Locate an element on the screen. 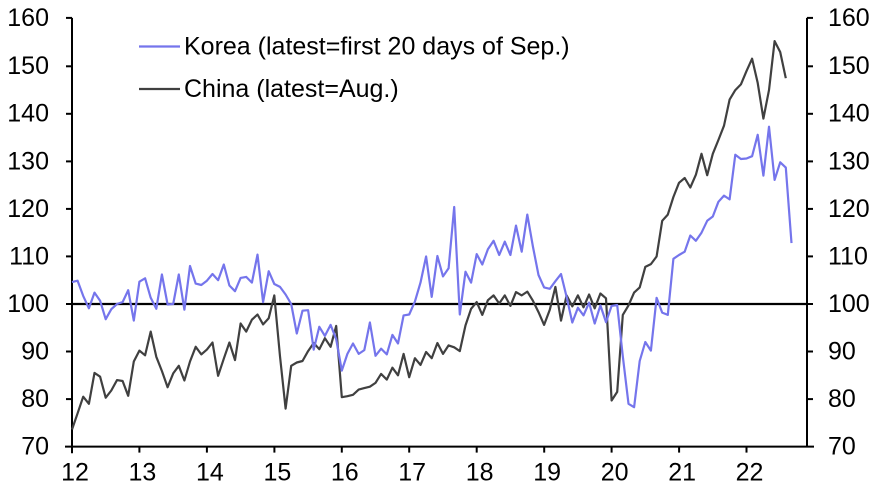 Image resolution: width=887 pixels, height=499 pixels. svg-text: 12 is located at coordinates (75, 473).